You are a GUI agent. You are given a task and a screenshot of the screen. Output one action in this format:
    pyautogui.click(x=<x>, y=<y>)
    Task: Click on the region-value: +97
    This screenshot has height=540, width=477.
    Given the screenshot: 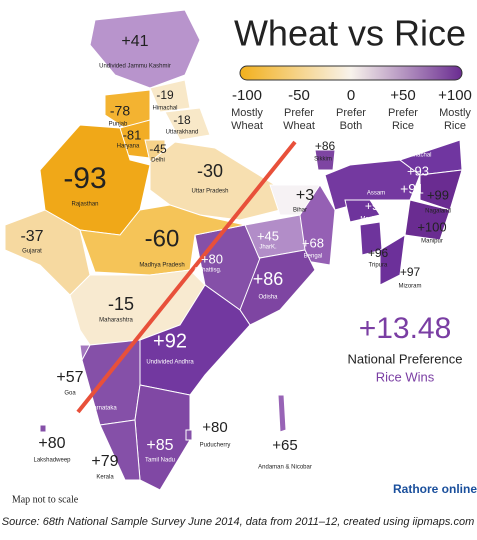 What is the action you would take?
    pyautogui.click(x=410, y=272)
    